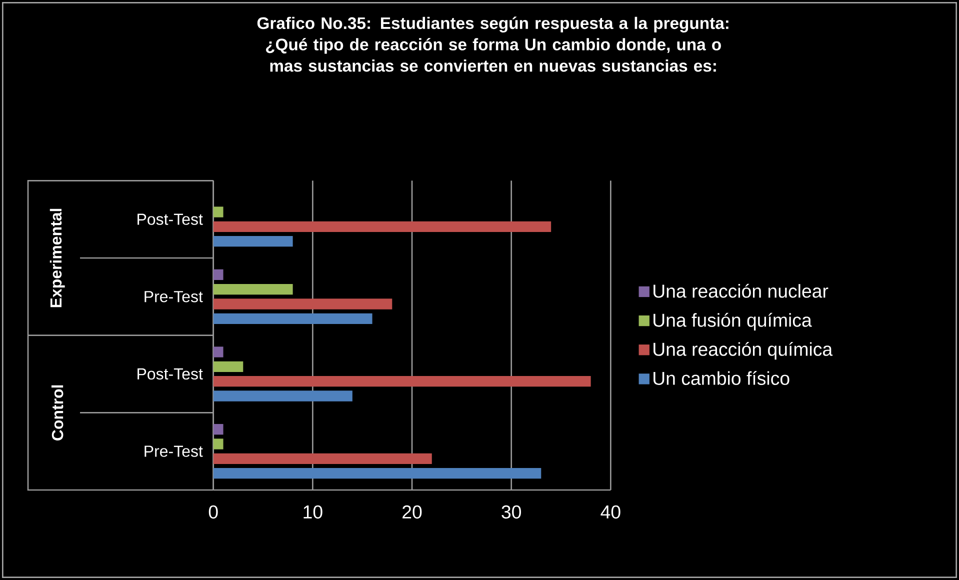  Describe the element at coordinates (743, 351) in the screenshot. I see `legend-label: Una reacción química` at that location.